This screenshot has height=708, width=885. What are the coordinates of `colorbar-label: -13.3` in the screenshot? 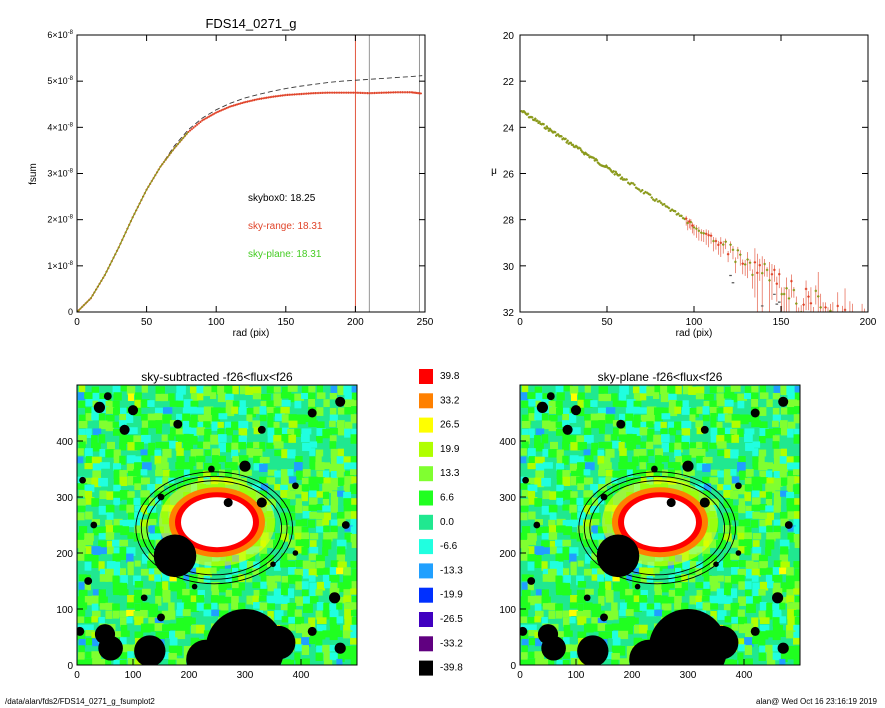 It's located at (451, 570).